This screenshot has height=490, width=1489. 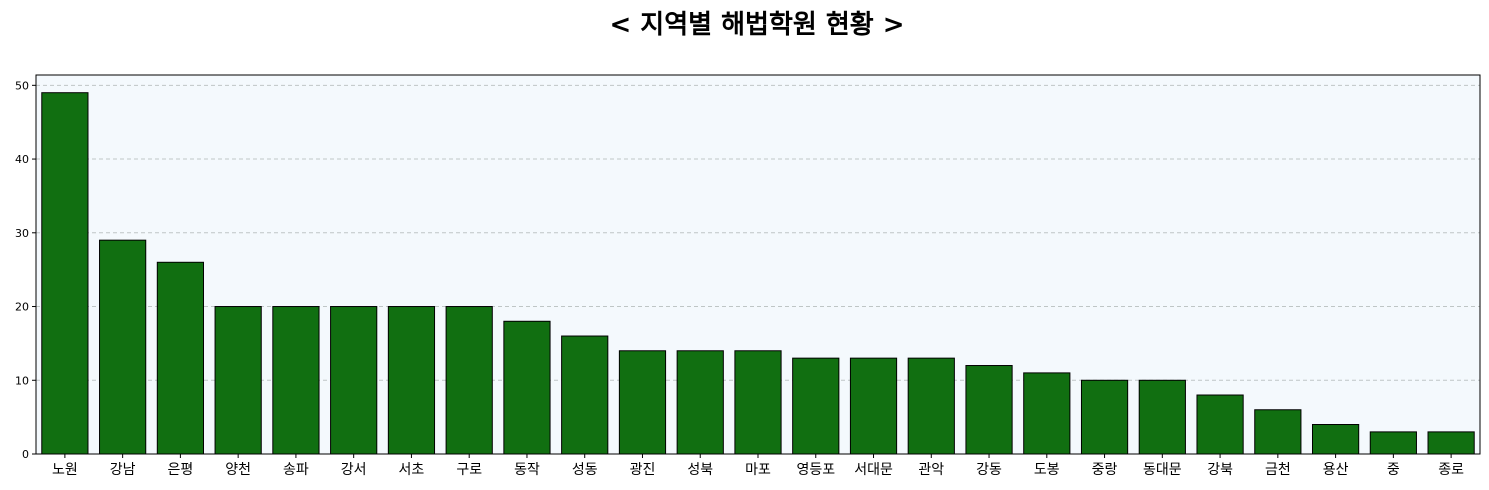 What do you see at coordinates (815, 470) in the screenshot?
I see `x-tick-label: 영등포` at bounding box center [815, 470].